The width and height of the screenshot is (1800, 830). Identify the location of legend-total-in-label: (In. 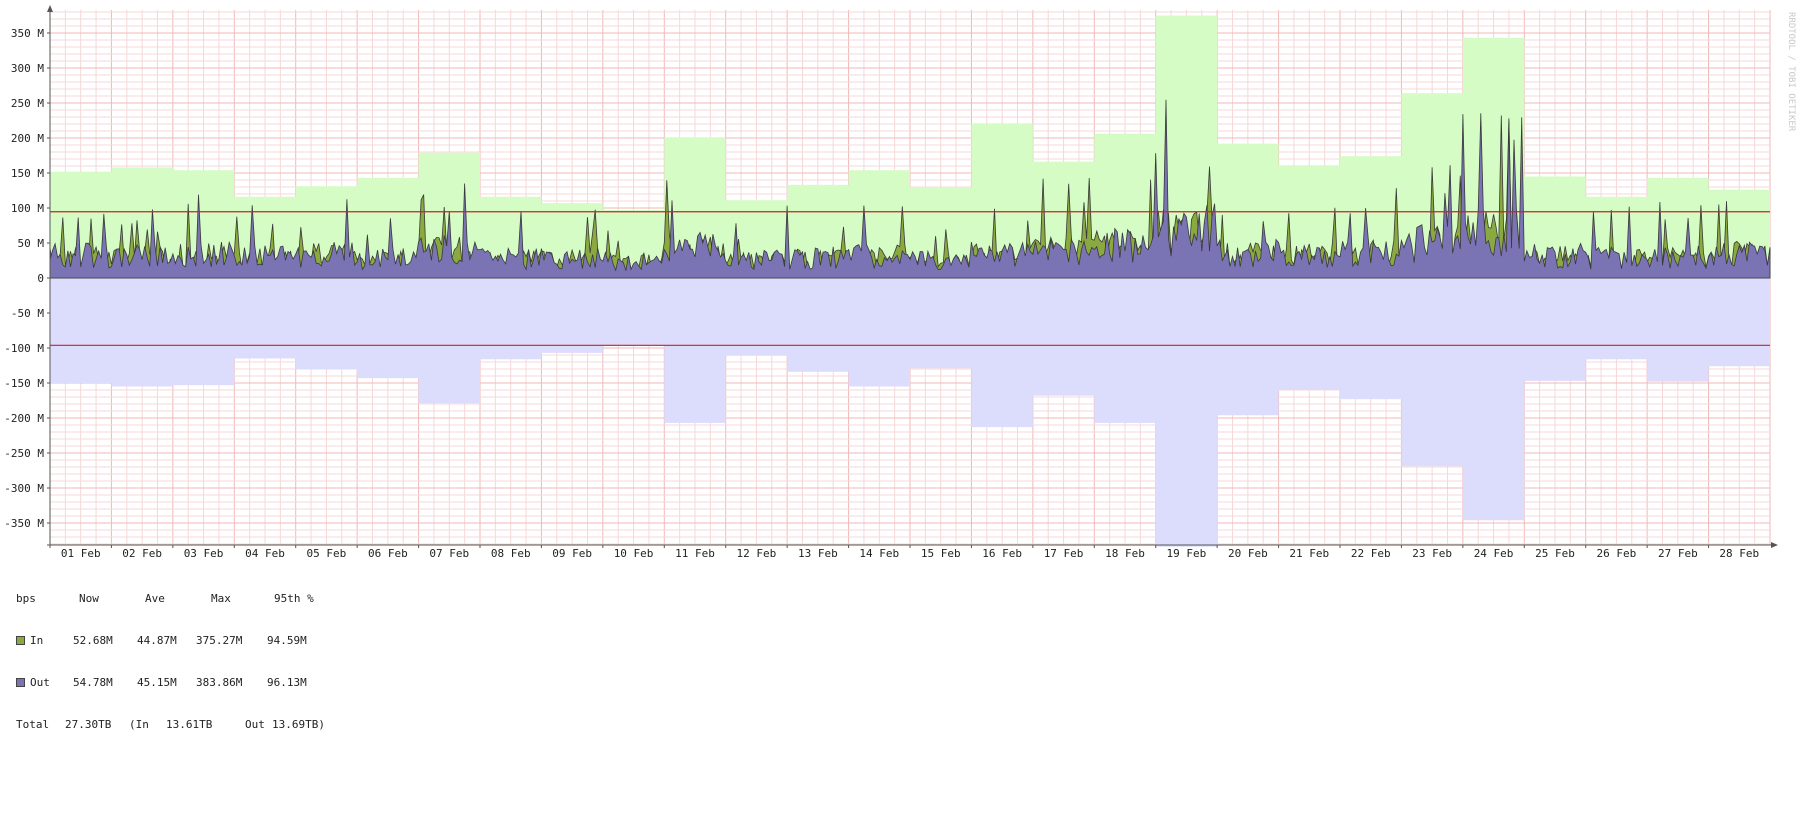
(139, 724).